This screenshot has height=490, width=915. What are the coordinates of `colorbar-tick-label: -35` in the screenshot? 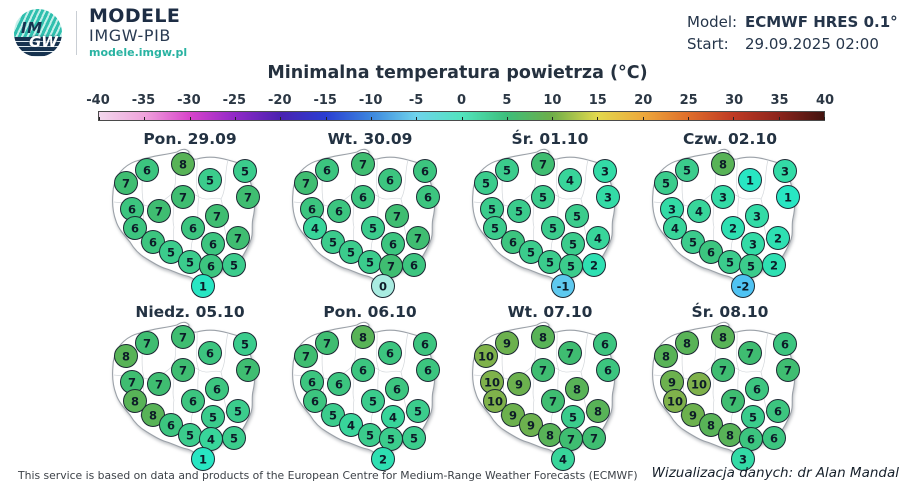 It's located at (143, 100).